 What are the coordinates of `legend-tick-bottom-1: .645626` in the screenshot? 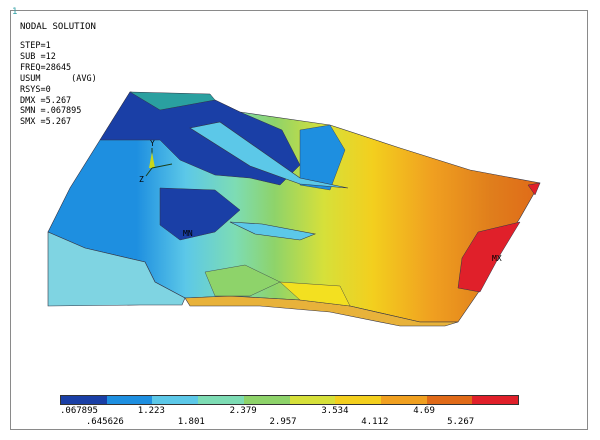 It's located at (104, 422).